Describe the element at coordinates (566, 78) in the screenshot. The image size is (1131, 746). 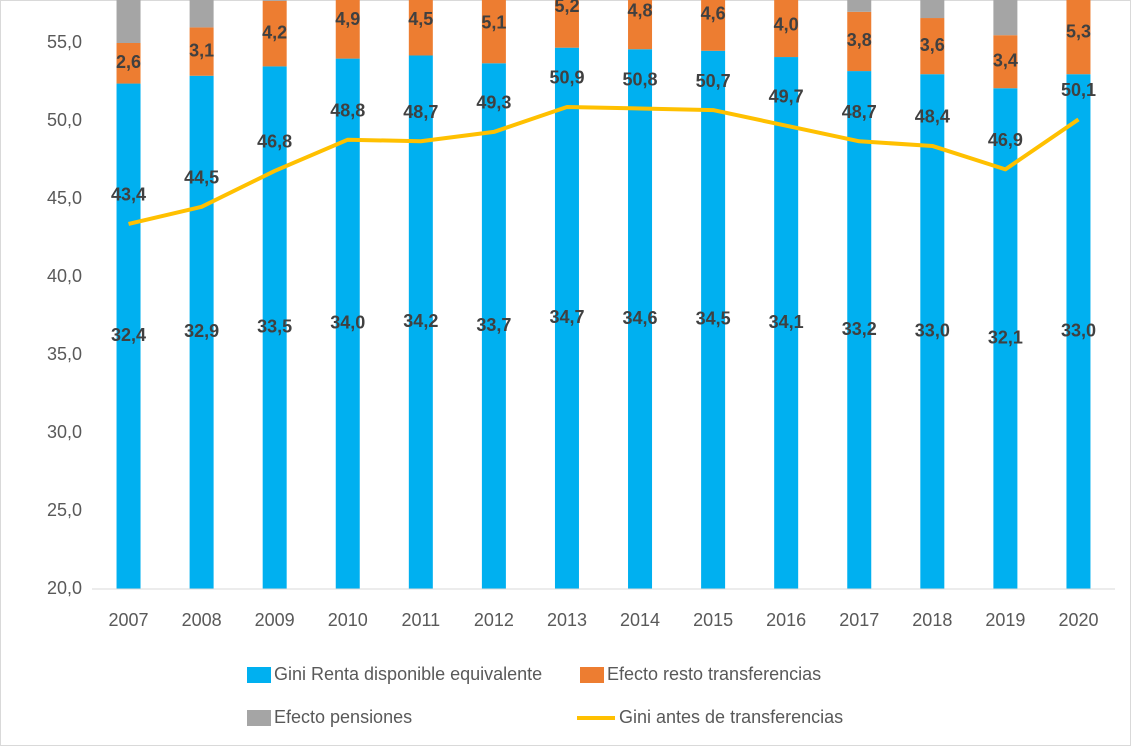
I see `data-label: 50,9` at that location.